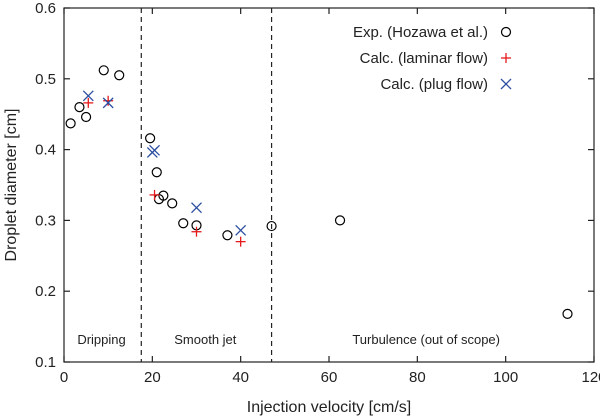 This screenshot has height=420, width=600. I want to click on y-tick-label: 0.6, so click(45, 8).